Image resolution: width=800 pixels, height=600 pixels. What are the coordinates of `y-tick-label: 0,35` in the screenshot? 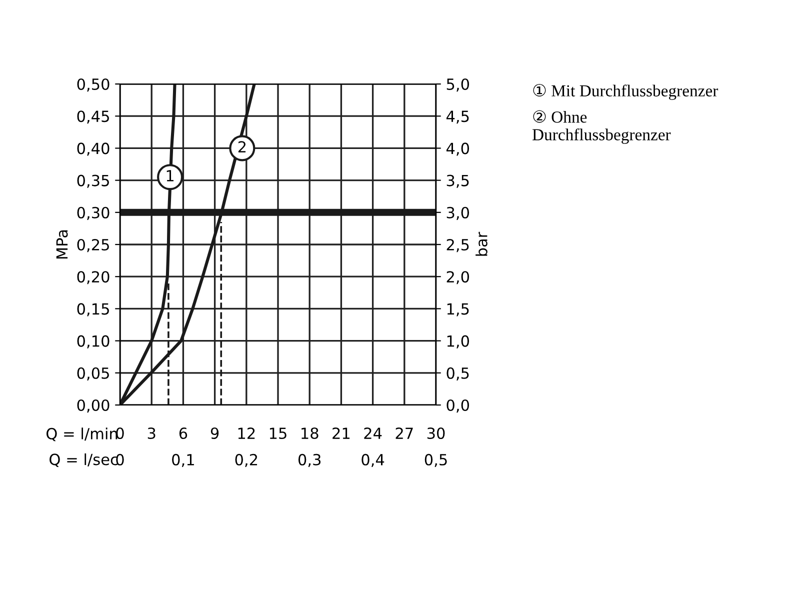 It's located at (93, 181).